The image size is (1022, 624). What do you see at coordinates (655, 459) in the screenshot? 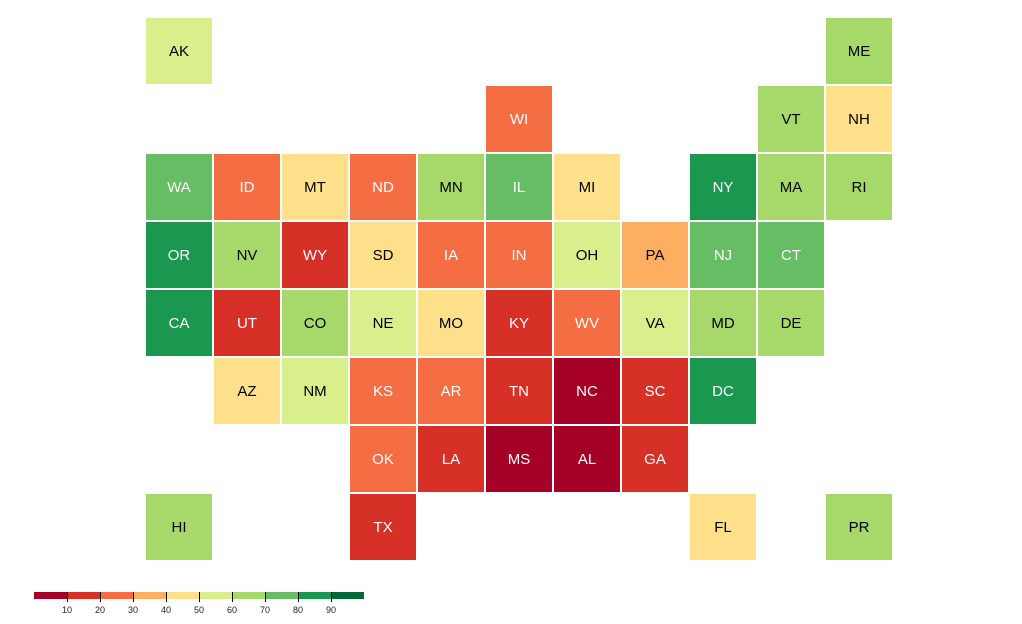
I see `state-tile-ga: GA` at bounding box center [655, 459].